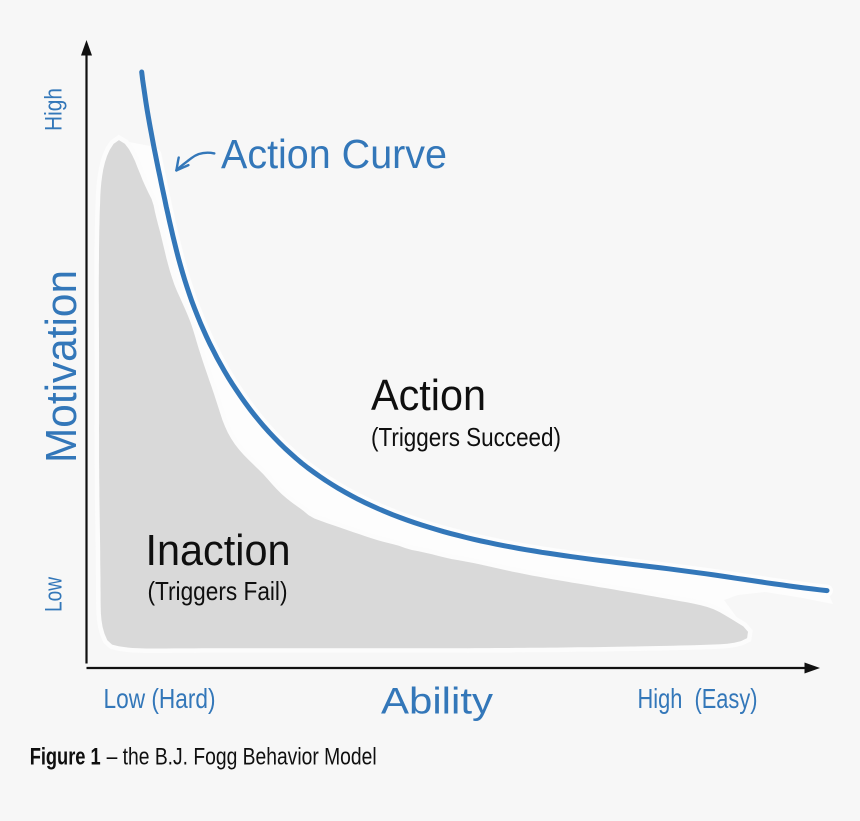  I want to click on svg-text: High (Easy), so click(698, 698).